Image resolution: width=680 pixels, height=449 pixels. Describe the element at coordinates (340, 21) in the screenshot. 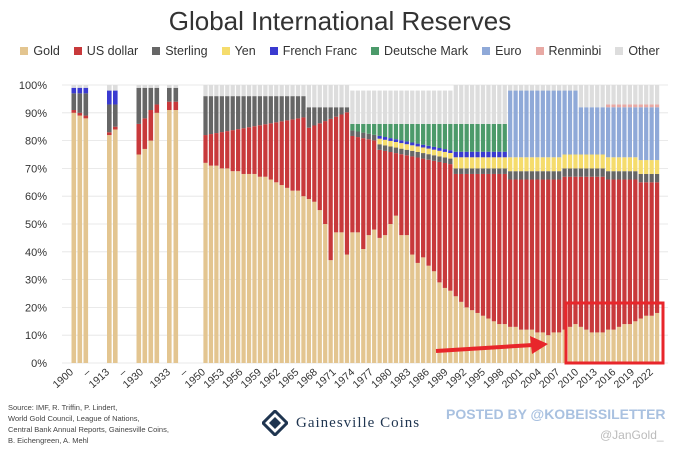

I see `chart-title: Global International Reserves` at that location.